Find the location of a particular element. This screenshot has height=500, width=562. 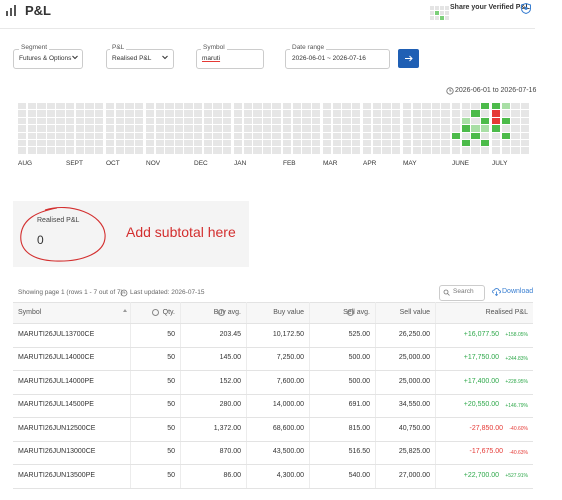

share-link: Share your Verified P&L is located at coordinates (490, 7).